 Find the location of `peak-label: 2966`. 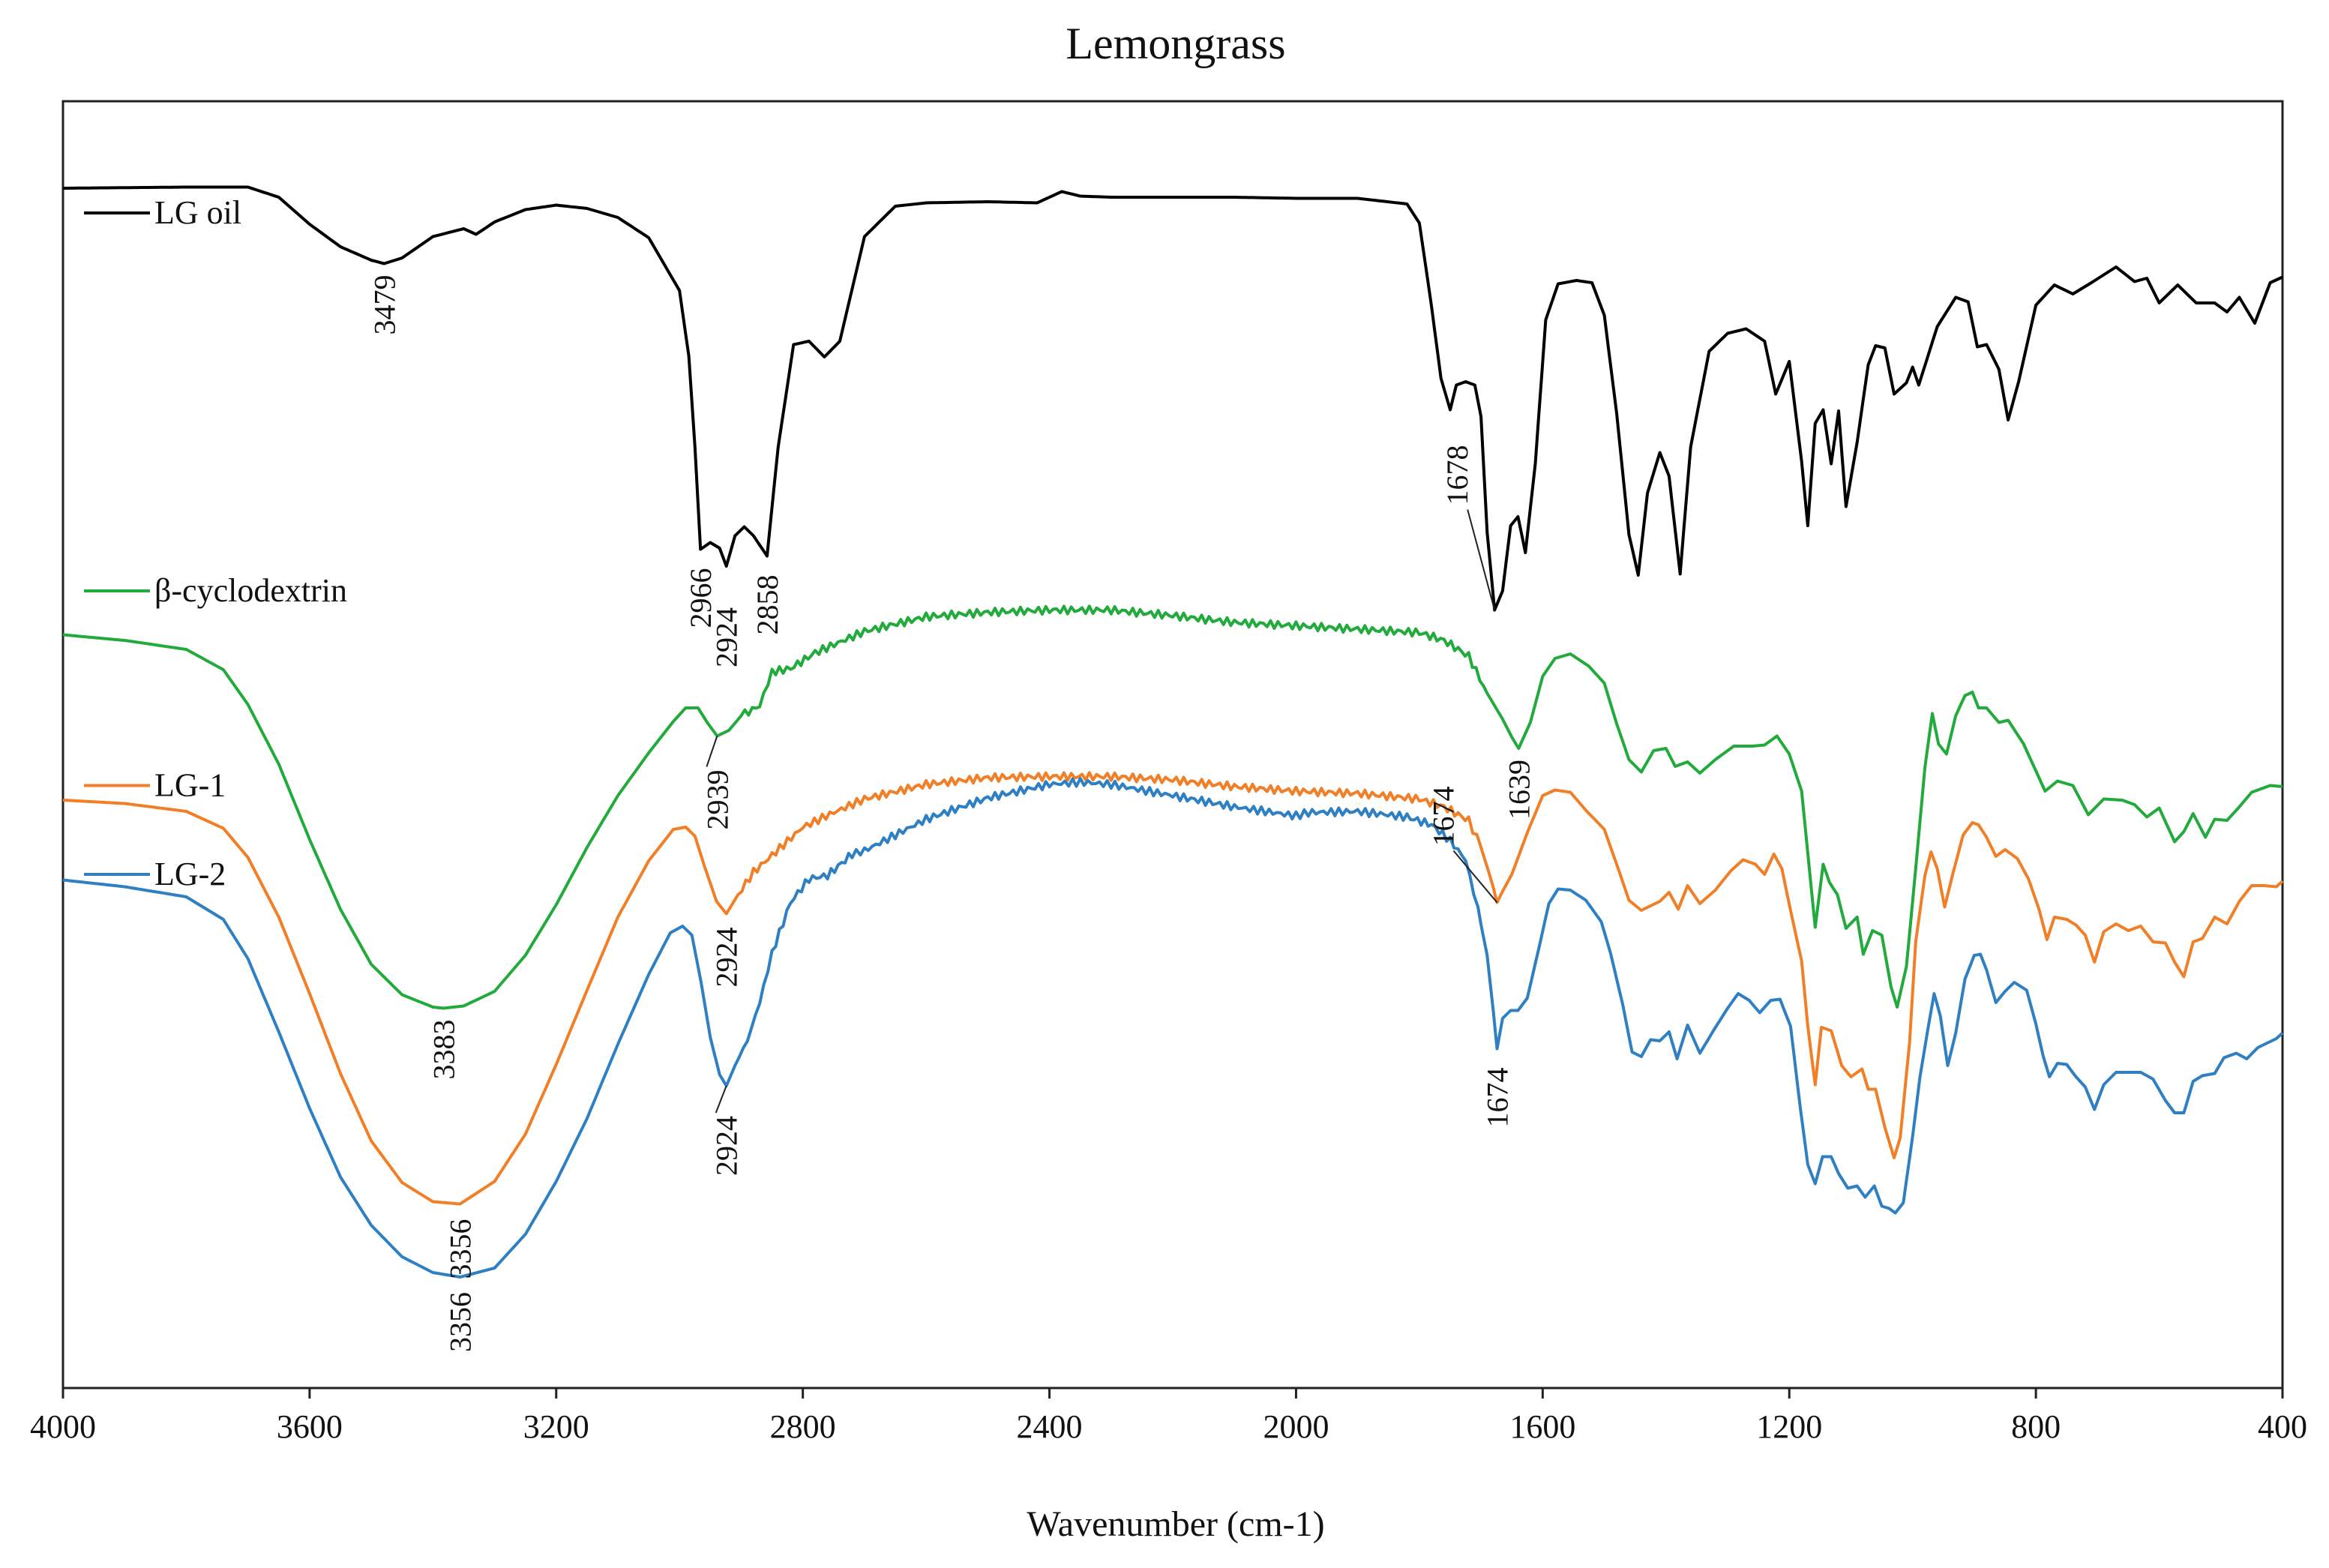

peak-label: 2966 is located at coordinates (701, 598).